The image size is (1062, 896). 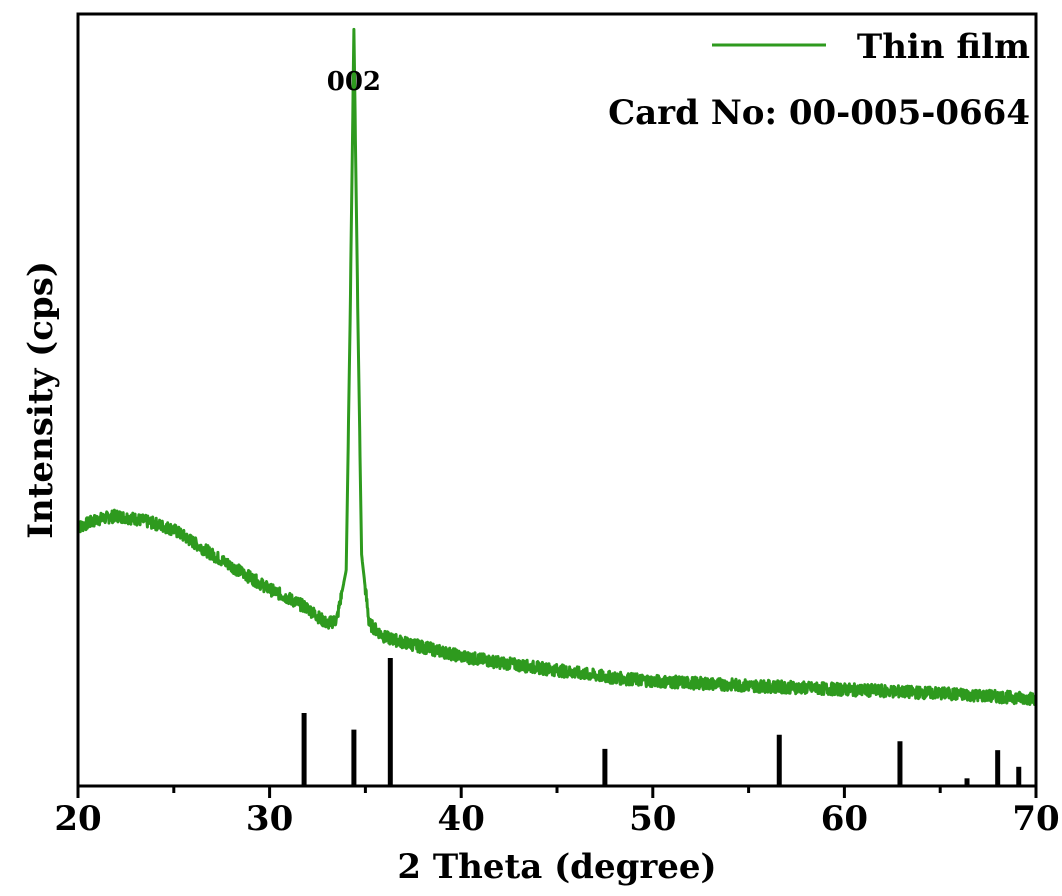 I want to click on x-tick-label: 70, so click(x=1035, y=819).